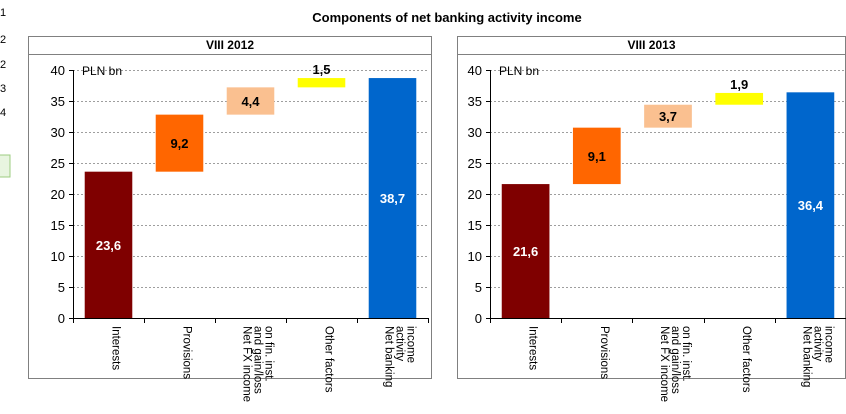 The width and height of the screenshot is (846, 414). I want to click on edge-fragment-0: 1, so click(3, 13).